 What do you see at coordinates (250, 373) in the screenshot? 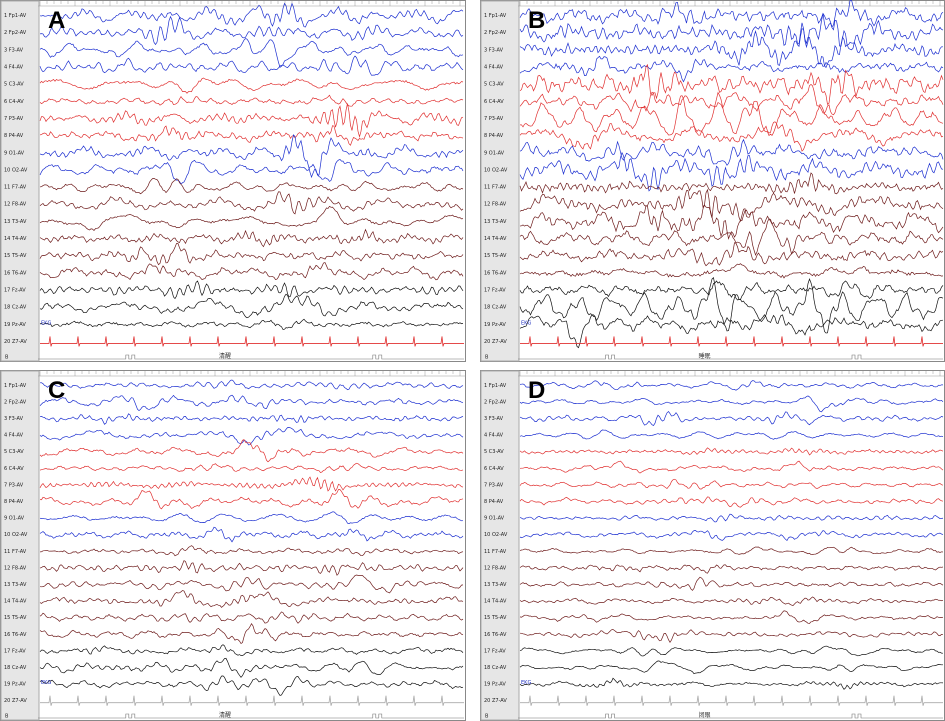
I see `time-ruler` at bounding box center [250, 373].